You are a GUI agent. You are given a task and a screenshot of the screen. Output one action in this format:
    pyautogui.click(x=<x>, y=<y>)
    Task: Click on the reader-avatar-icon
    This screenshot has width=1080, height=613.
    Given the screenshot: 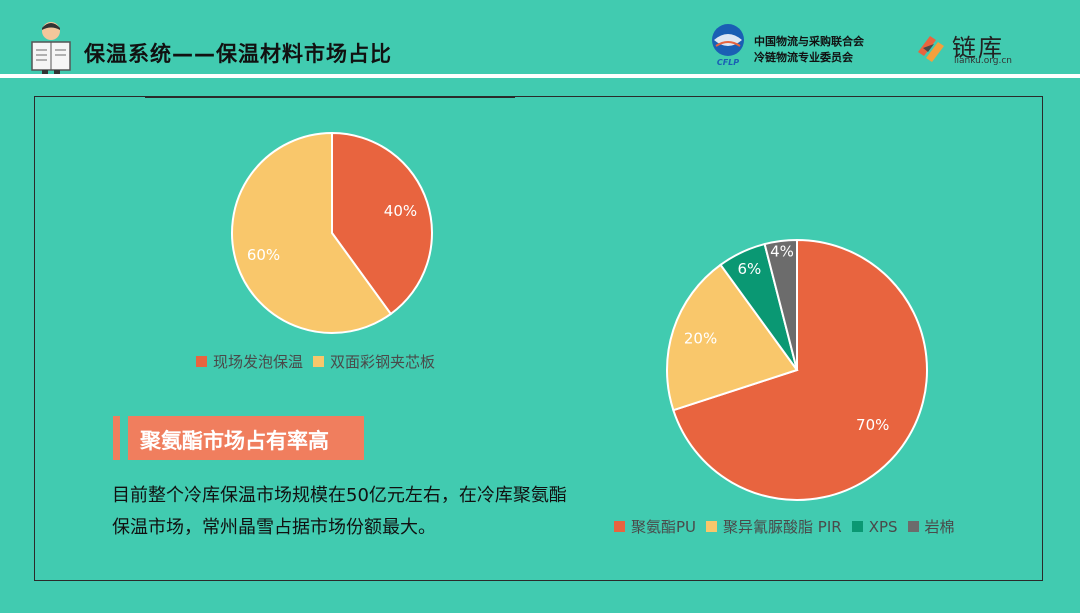 What is the action you would take?
    pyautogui.click(x=51, y=49)
    